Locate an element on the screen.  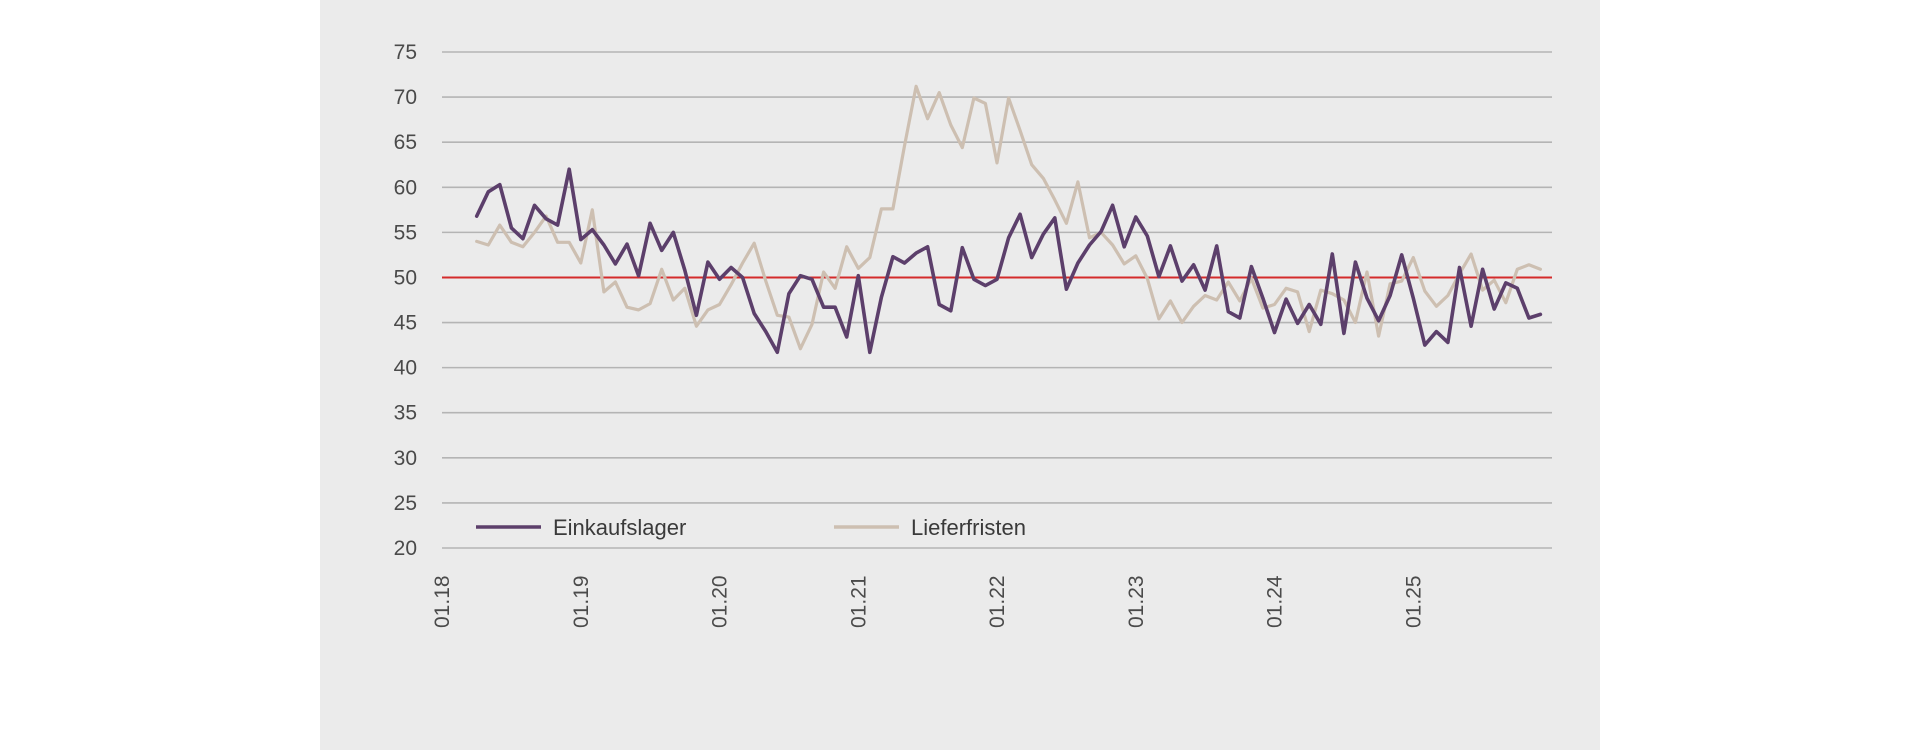
y-tick-label: 50 is located at coordinates (405, 277).